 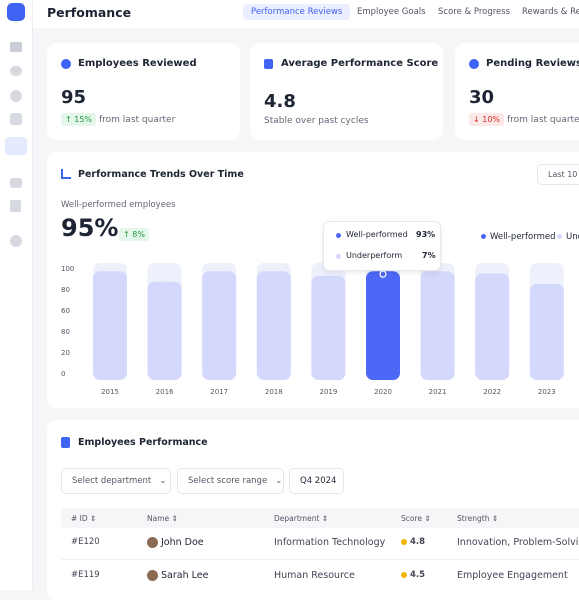 I want to click on table-cell: 4.8, so click(x=418, y=542).